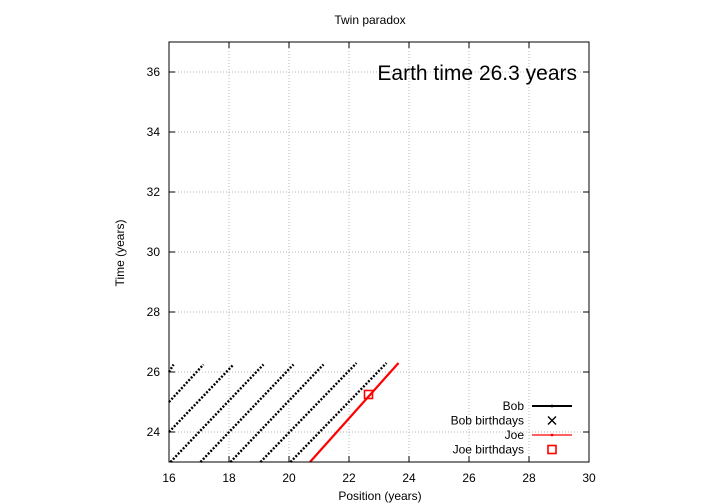 The width and height of the screenshot is (720, 504). What do you see at coordinates (154, 72) in the screenshot?
I see `y-tick-label: 36` at bounding box center [154, 72].